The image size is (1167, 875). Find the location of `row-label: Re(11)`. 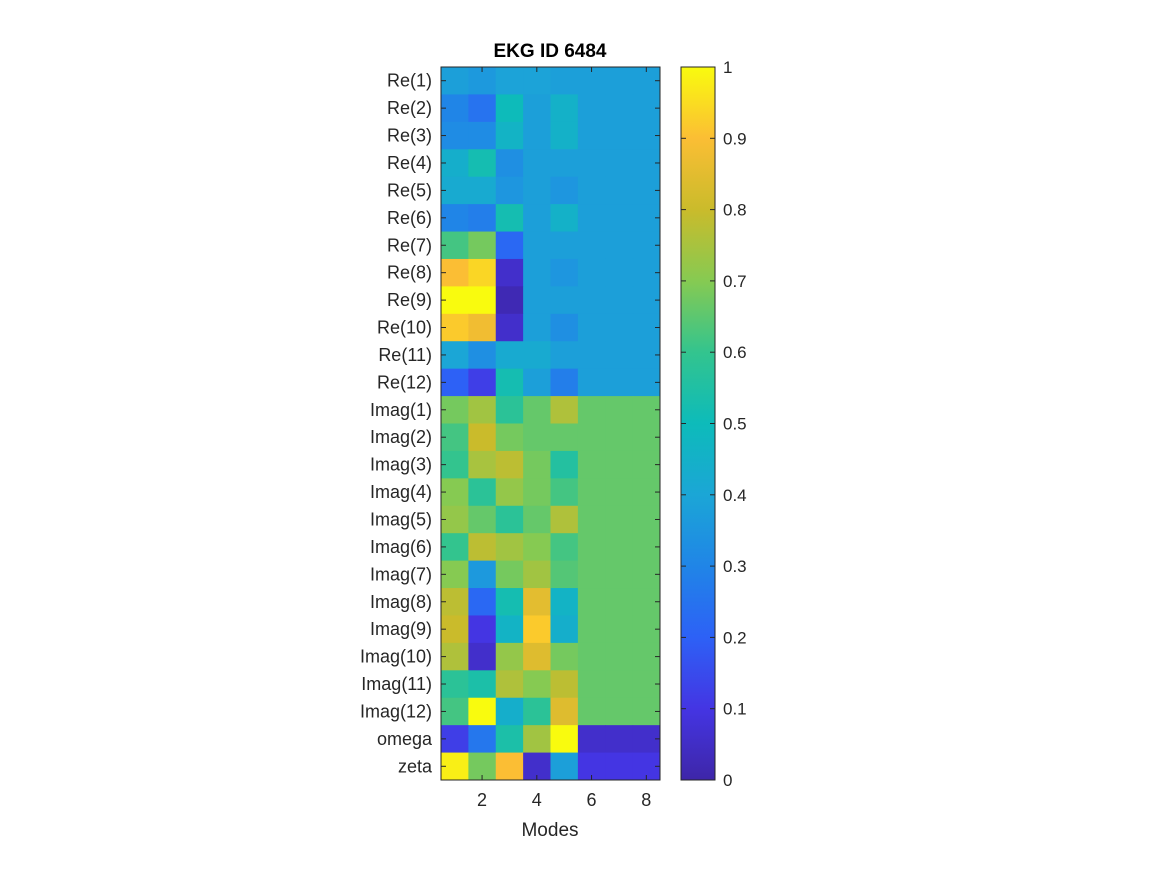

row-label: Re(11) is located at coordinates (405, 355).